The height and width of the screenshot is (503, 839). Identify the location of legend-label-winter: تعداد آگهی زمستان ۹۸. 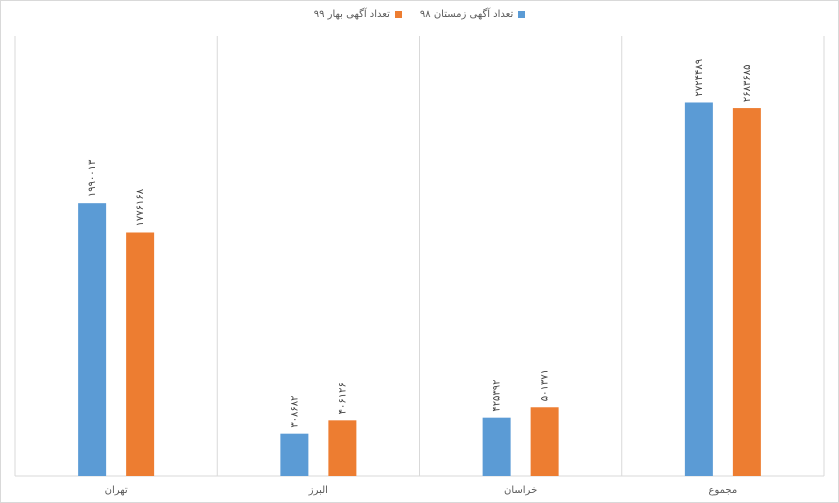
(466, 14).